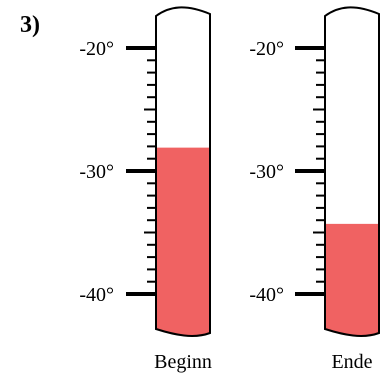 The image size is (385, 382). What do you see at coordinates (351, 362) in the screenshot?
I see `caption-ende: Ende` at bounding box center [351, 362].